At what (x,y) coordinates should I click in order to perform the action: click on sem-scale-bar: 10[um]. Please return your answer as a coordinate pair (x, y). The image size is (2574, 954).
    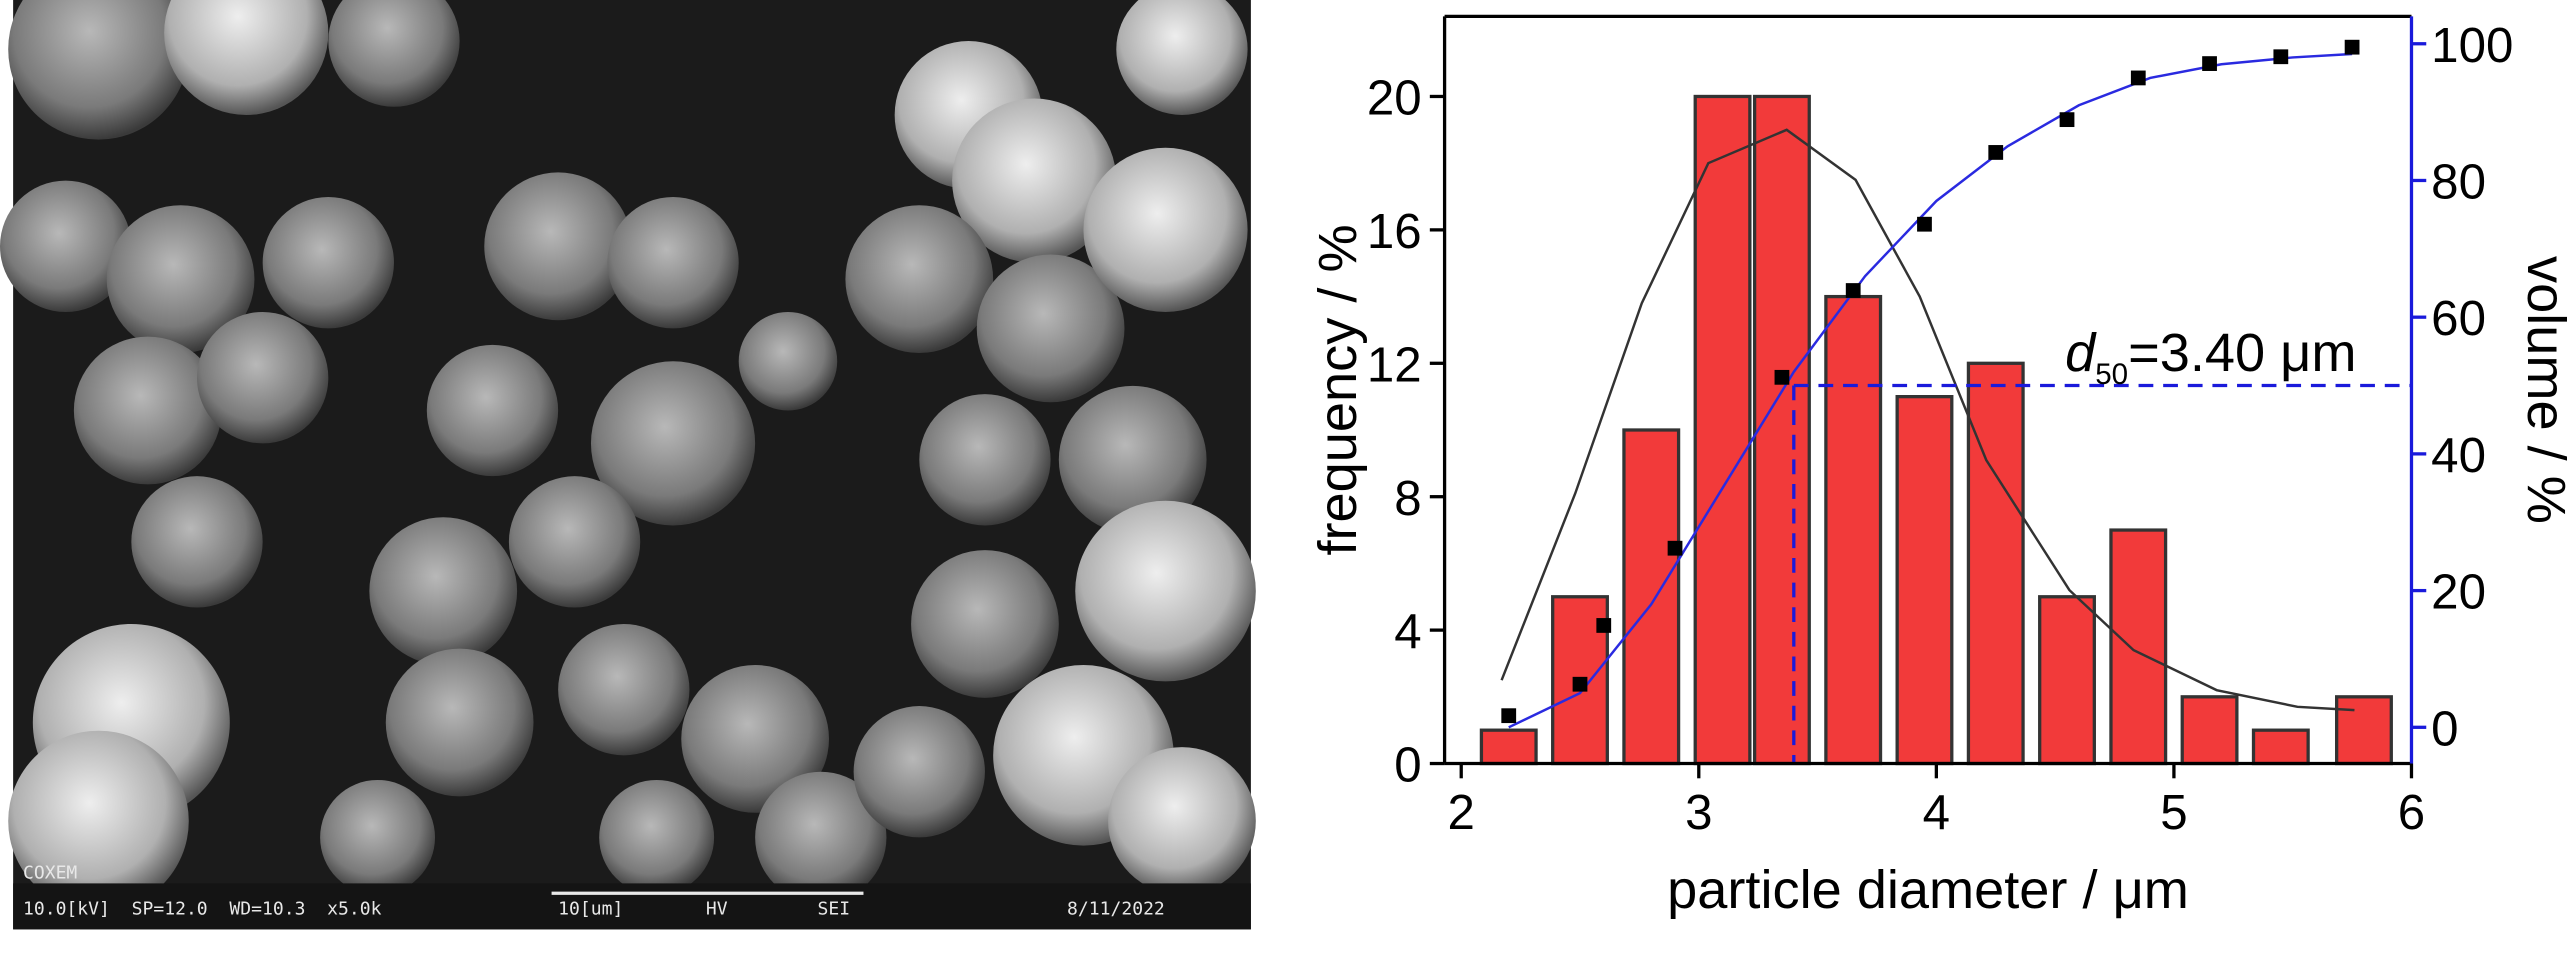
    Looking at the image, I should click on (590, 909).